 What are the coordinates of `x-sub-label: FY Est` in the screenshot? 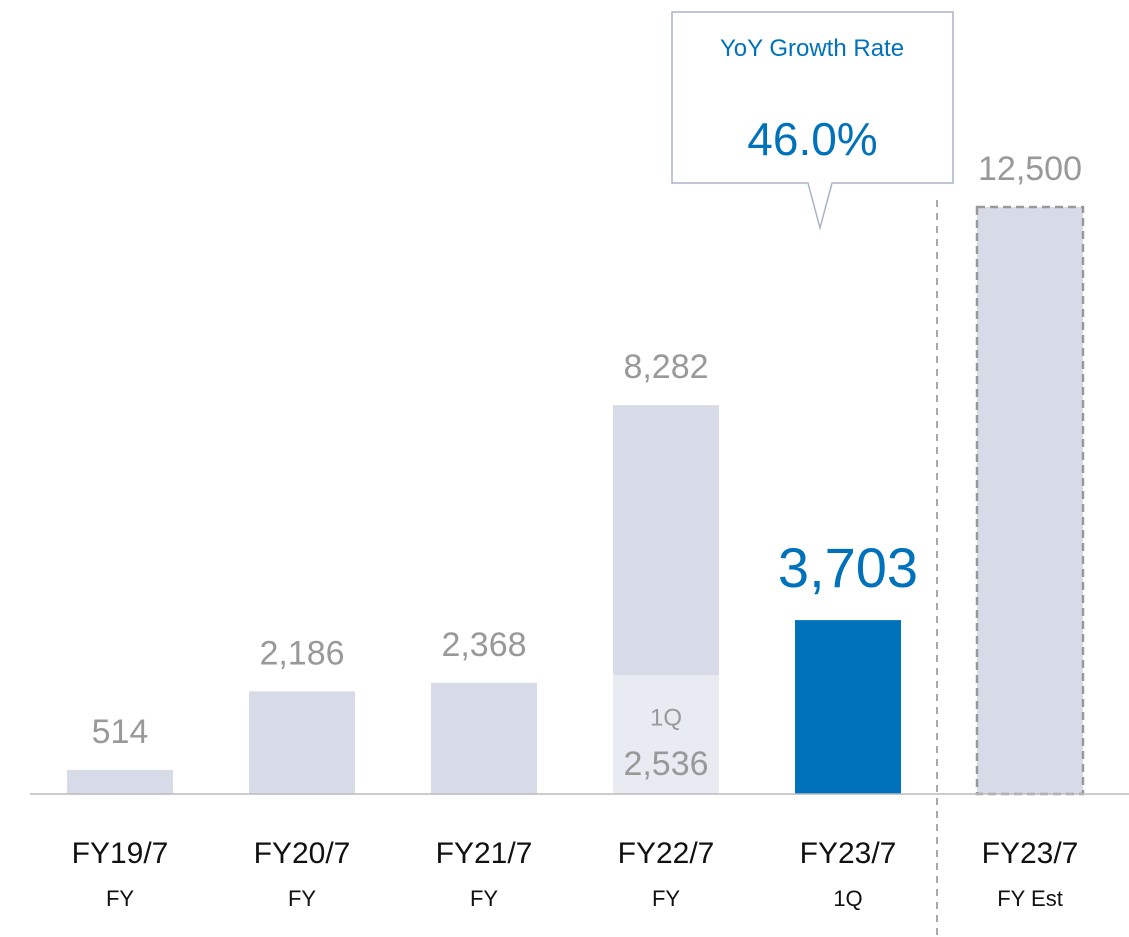 It's located at (1030, 898).